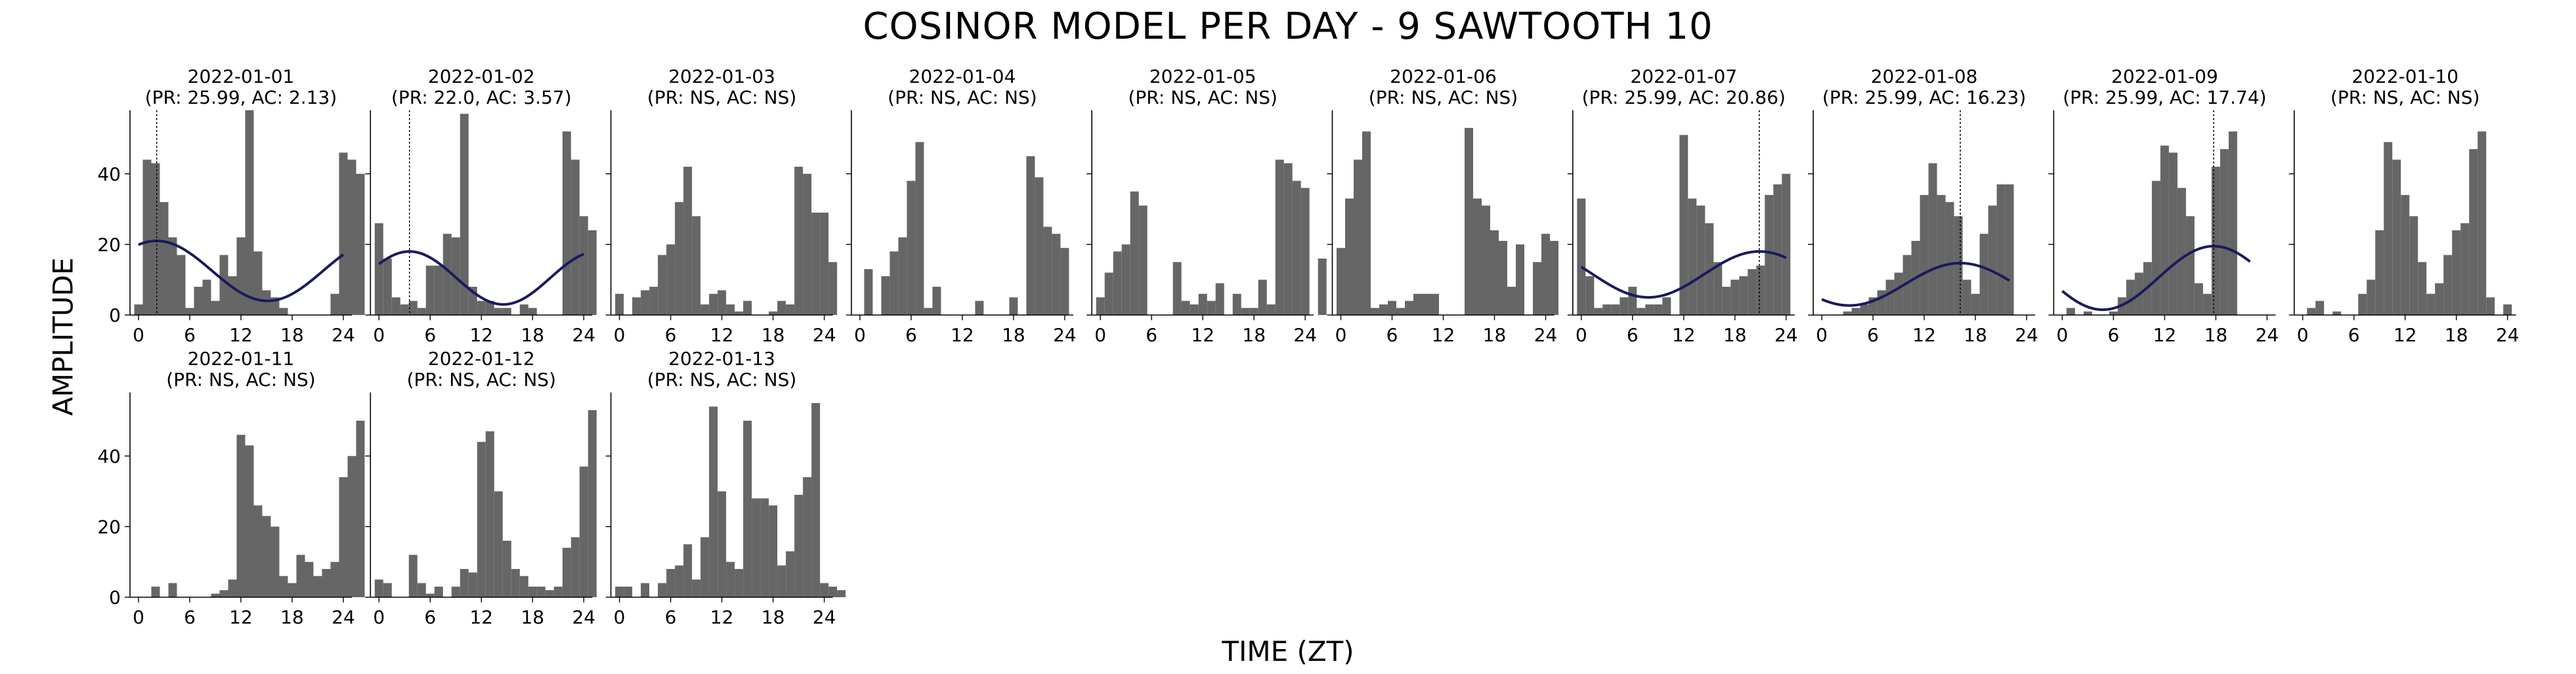 The image size is (2576, 674). I want to click on subplot-title: 2022-01-13, so click(721, 358).